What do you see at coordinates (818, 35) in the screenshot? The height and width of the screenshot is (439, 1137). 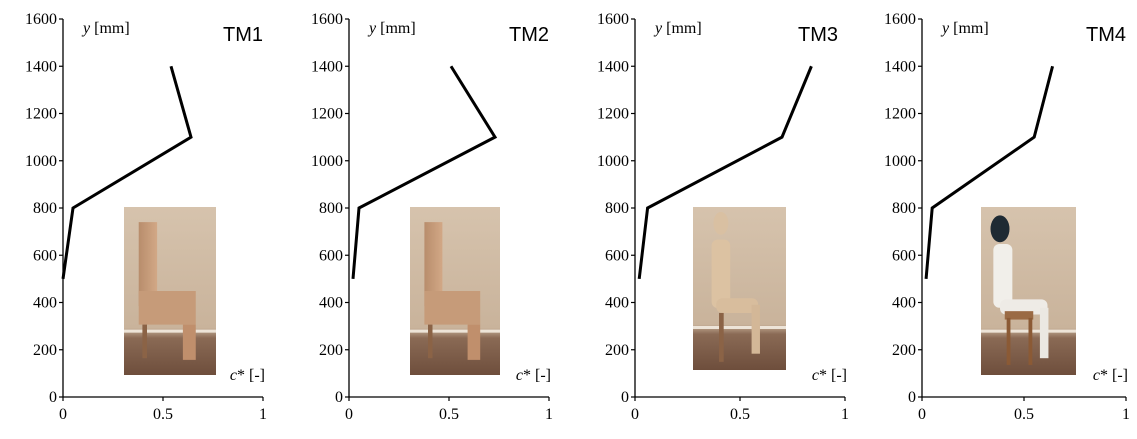 I see `panel-title: TM3` at bounding box center [818, 35].